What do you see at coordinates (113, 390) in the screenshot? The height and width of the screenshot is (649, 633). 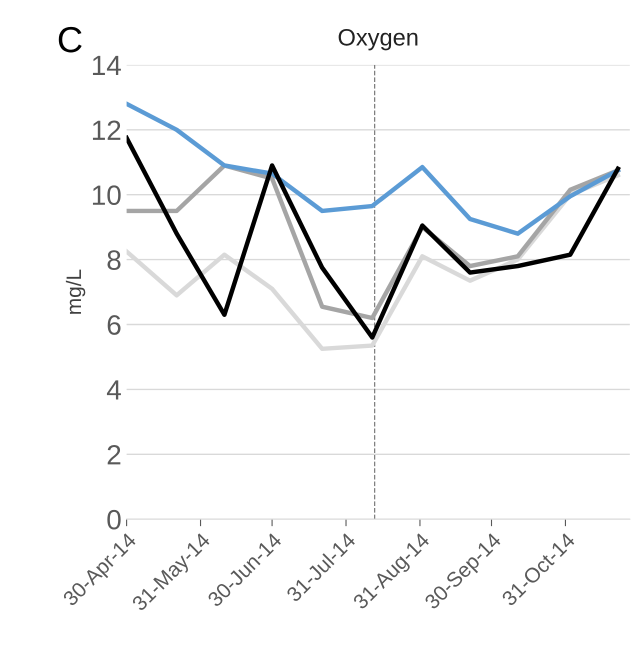 I see `y-tick-label: 4` at bounding box center [113, 390].